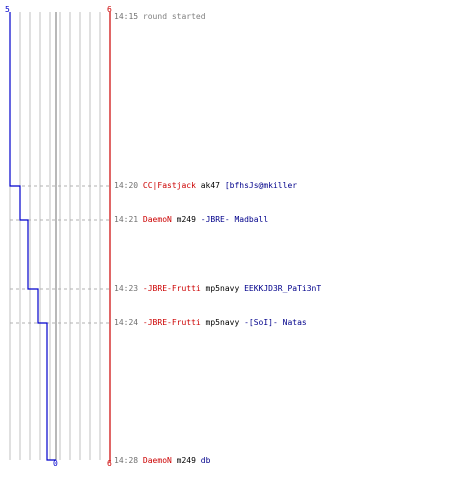  I want to click on blue-team-end-count: 0, so click(55, 463).